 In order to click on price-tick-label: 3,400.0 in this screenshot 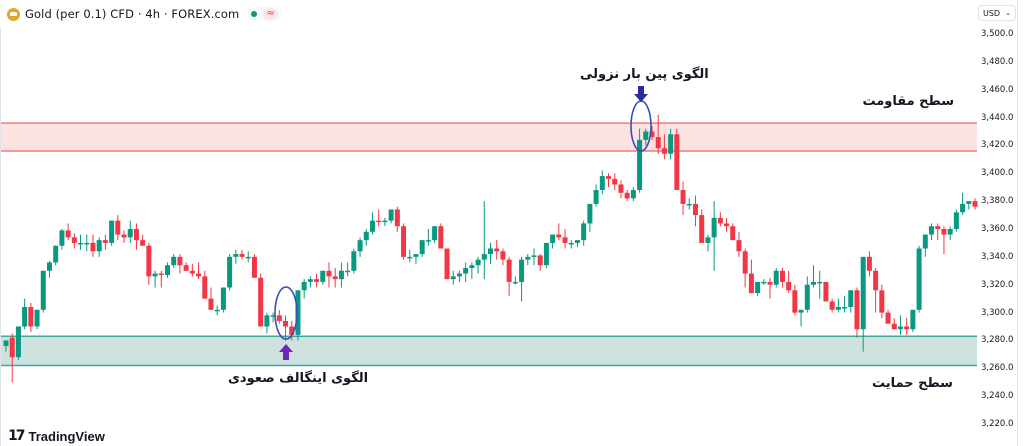, I will do `click(997, 173)`.